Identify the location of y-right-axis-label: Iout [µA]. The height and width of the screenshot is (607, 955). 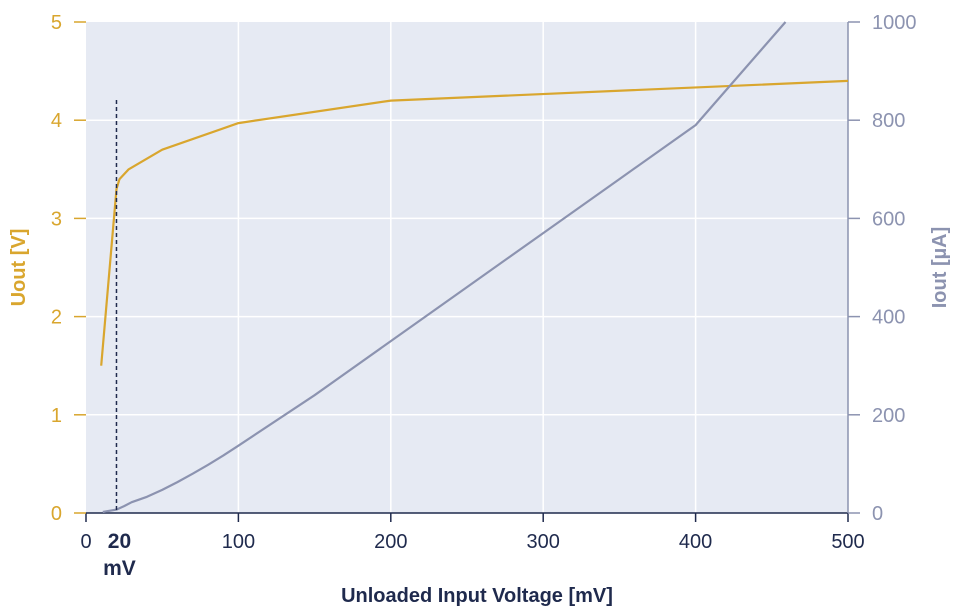
(940, 268).